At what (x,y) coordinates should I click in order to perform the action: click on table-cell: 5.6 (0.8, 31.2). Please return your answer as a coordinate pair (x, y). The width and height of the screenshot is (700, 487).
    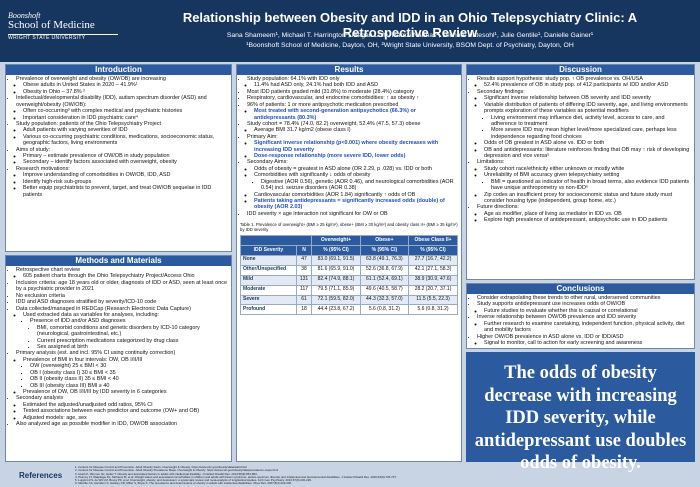
    Looking at the image, I should click on (433, 310).